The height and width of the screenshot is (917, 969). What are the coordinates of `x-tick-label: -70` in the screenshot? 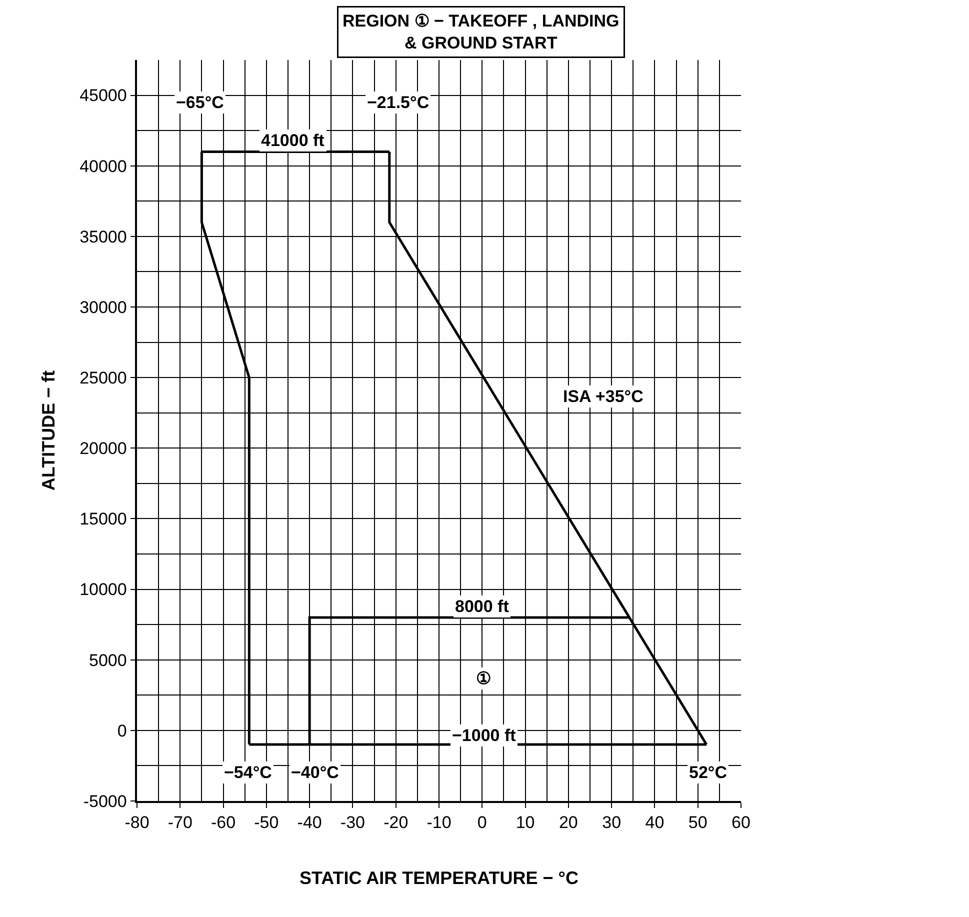 It's located at (180, 822).